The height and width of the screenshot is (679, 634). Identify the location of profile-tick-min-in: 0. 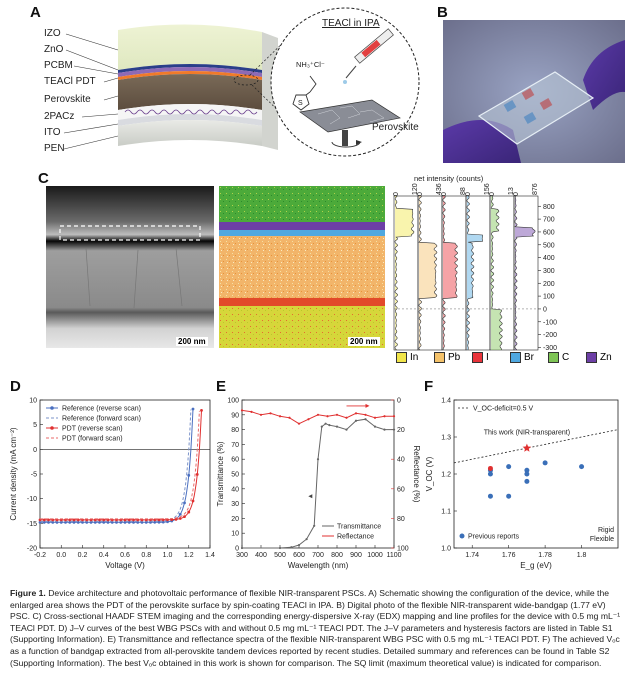
(396, 194).